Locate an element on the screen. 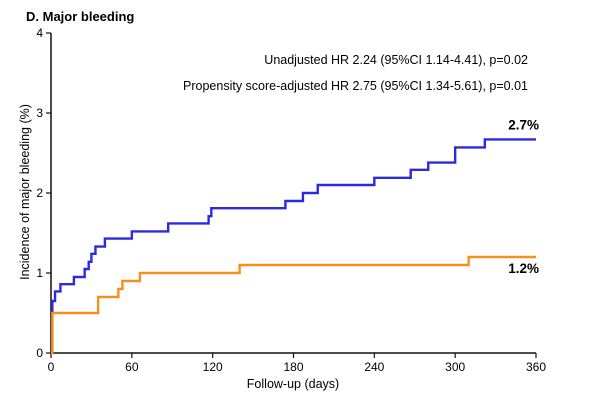 Image resolution: width=589 pixels, height=408 pixels. x-tick-label: 240 is located at coordinates (374, 367).